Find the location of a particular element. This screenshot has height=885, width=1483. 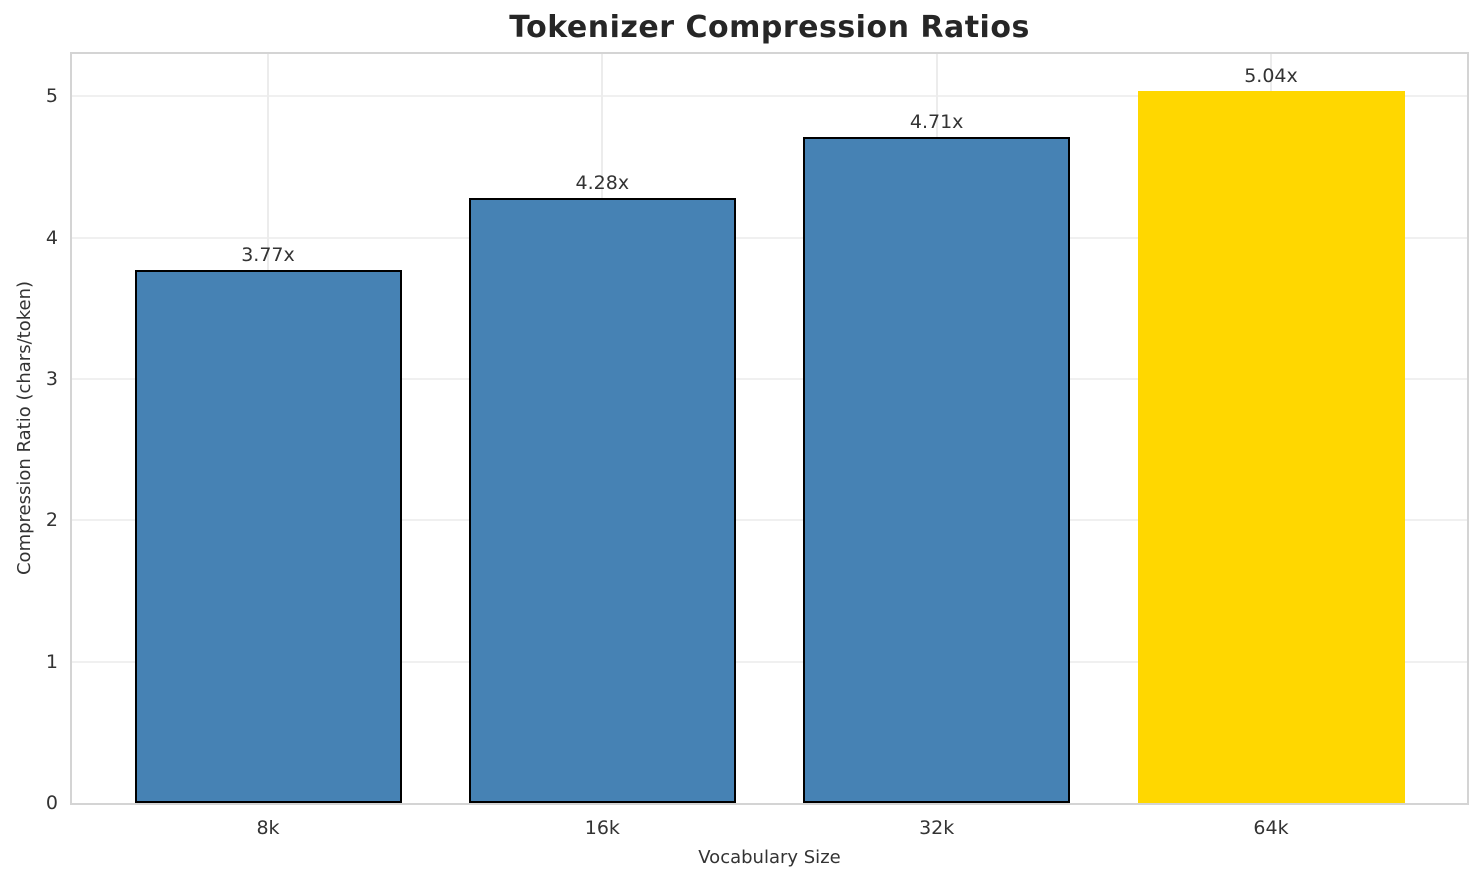

y-axis-label-wrap: Compression Ratio (chars/token) is located at coordinates (24, 428).